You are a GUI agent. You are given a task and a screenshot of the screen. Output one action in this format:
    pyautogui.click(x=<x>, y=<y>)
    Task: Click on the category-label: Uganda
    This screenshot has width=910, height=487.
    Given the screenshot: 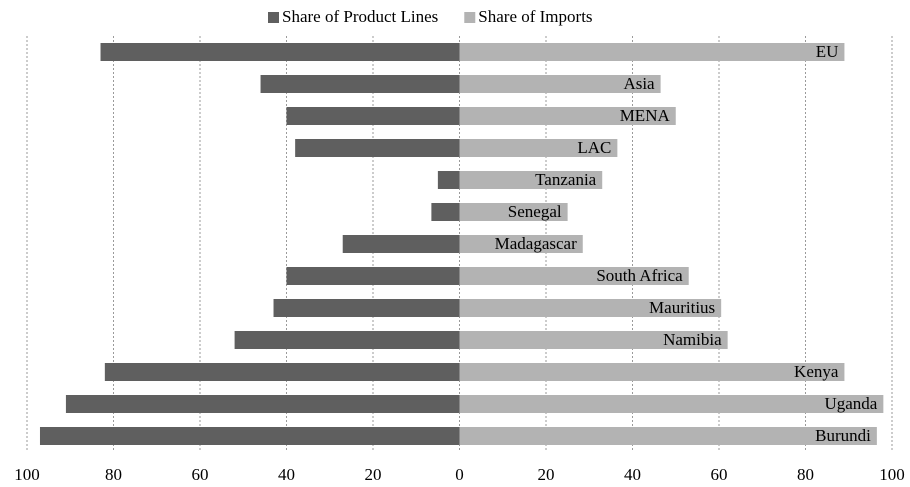 What is the action you would take?
    pyautogui.click(x=850, y=403)
    